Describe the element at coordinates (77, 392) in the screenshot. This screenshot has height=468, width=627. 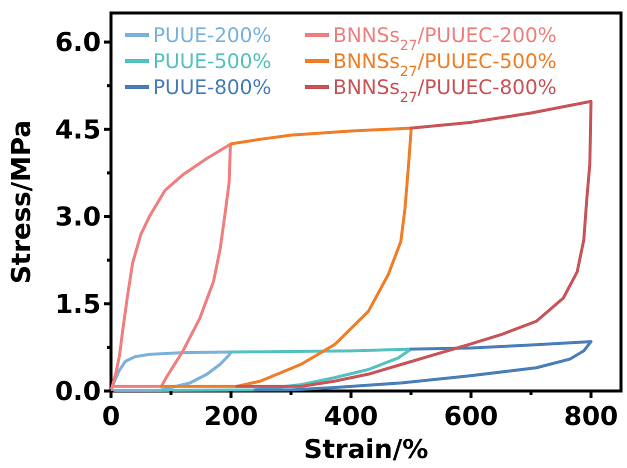
I see `y-tick-label: 0.0` at that location.